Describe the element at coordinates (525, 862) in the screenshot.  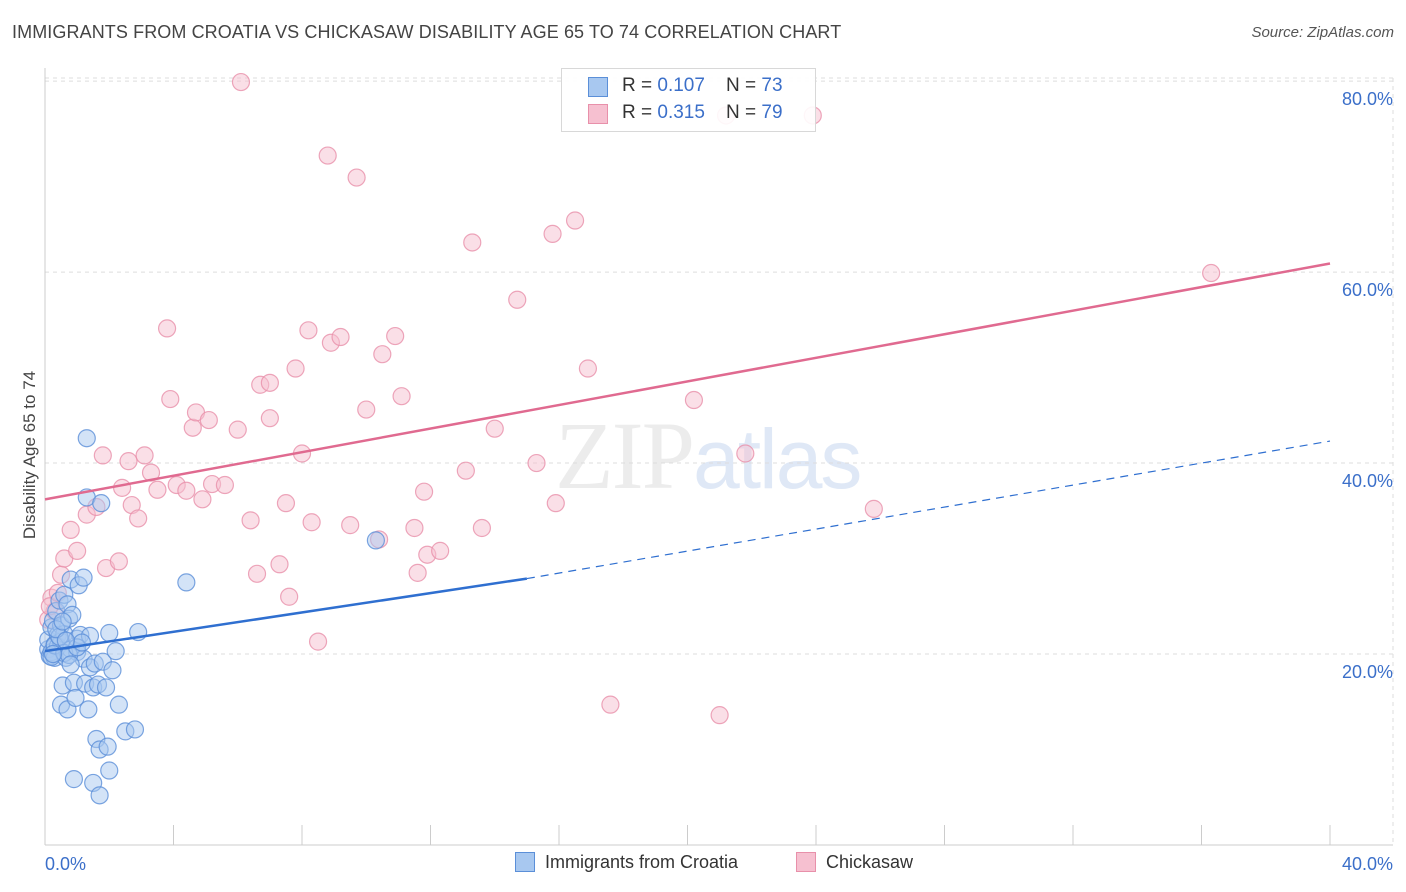
I see `bottom-legend-swatch-croatia` at that location.